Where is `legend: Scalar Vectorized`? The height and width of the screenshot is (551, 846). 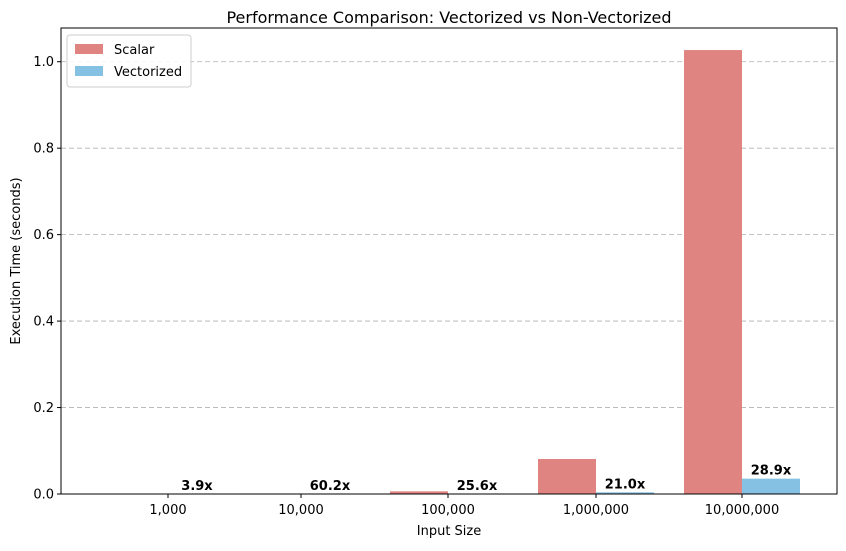
legend: Scalar Vectorized is located at coordinates (129, 61).